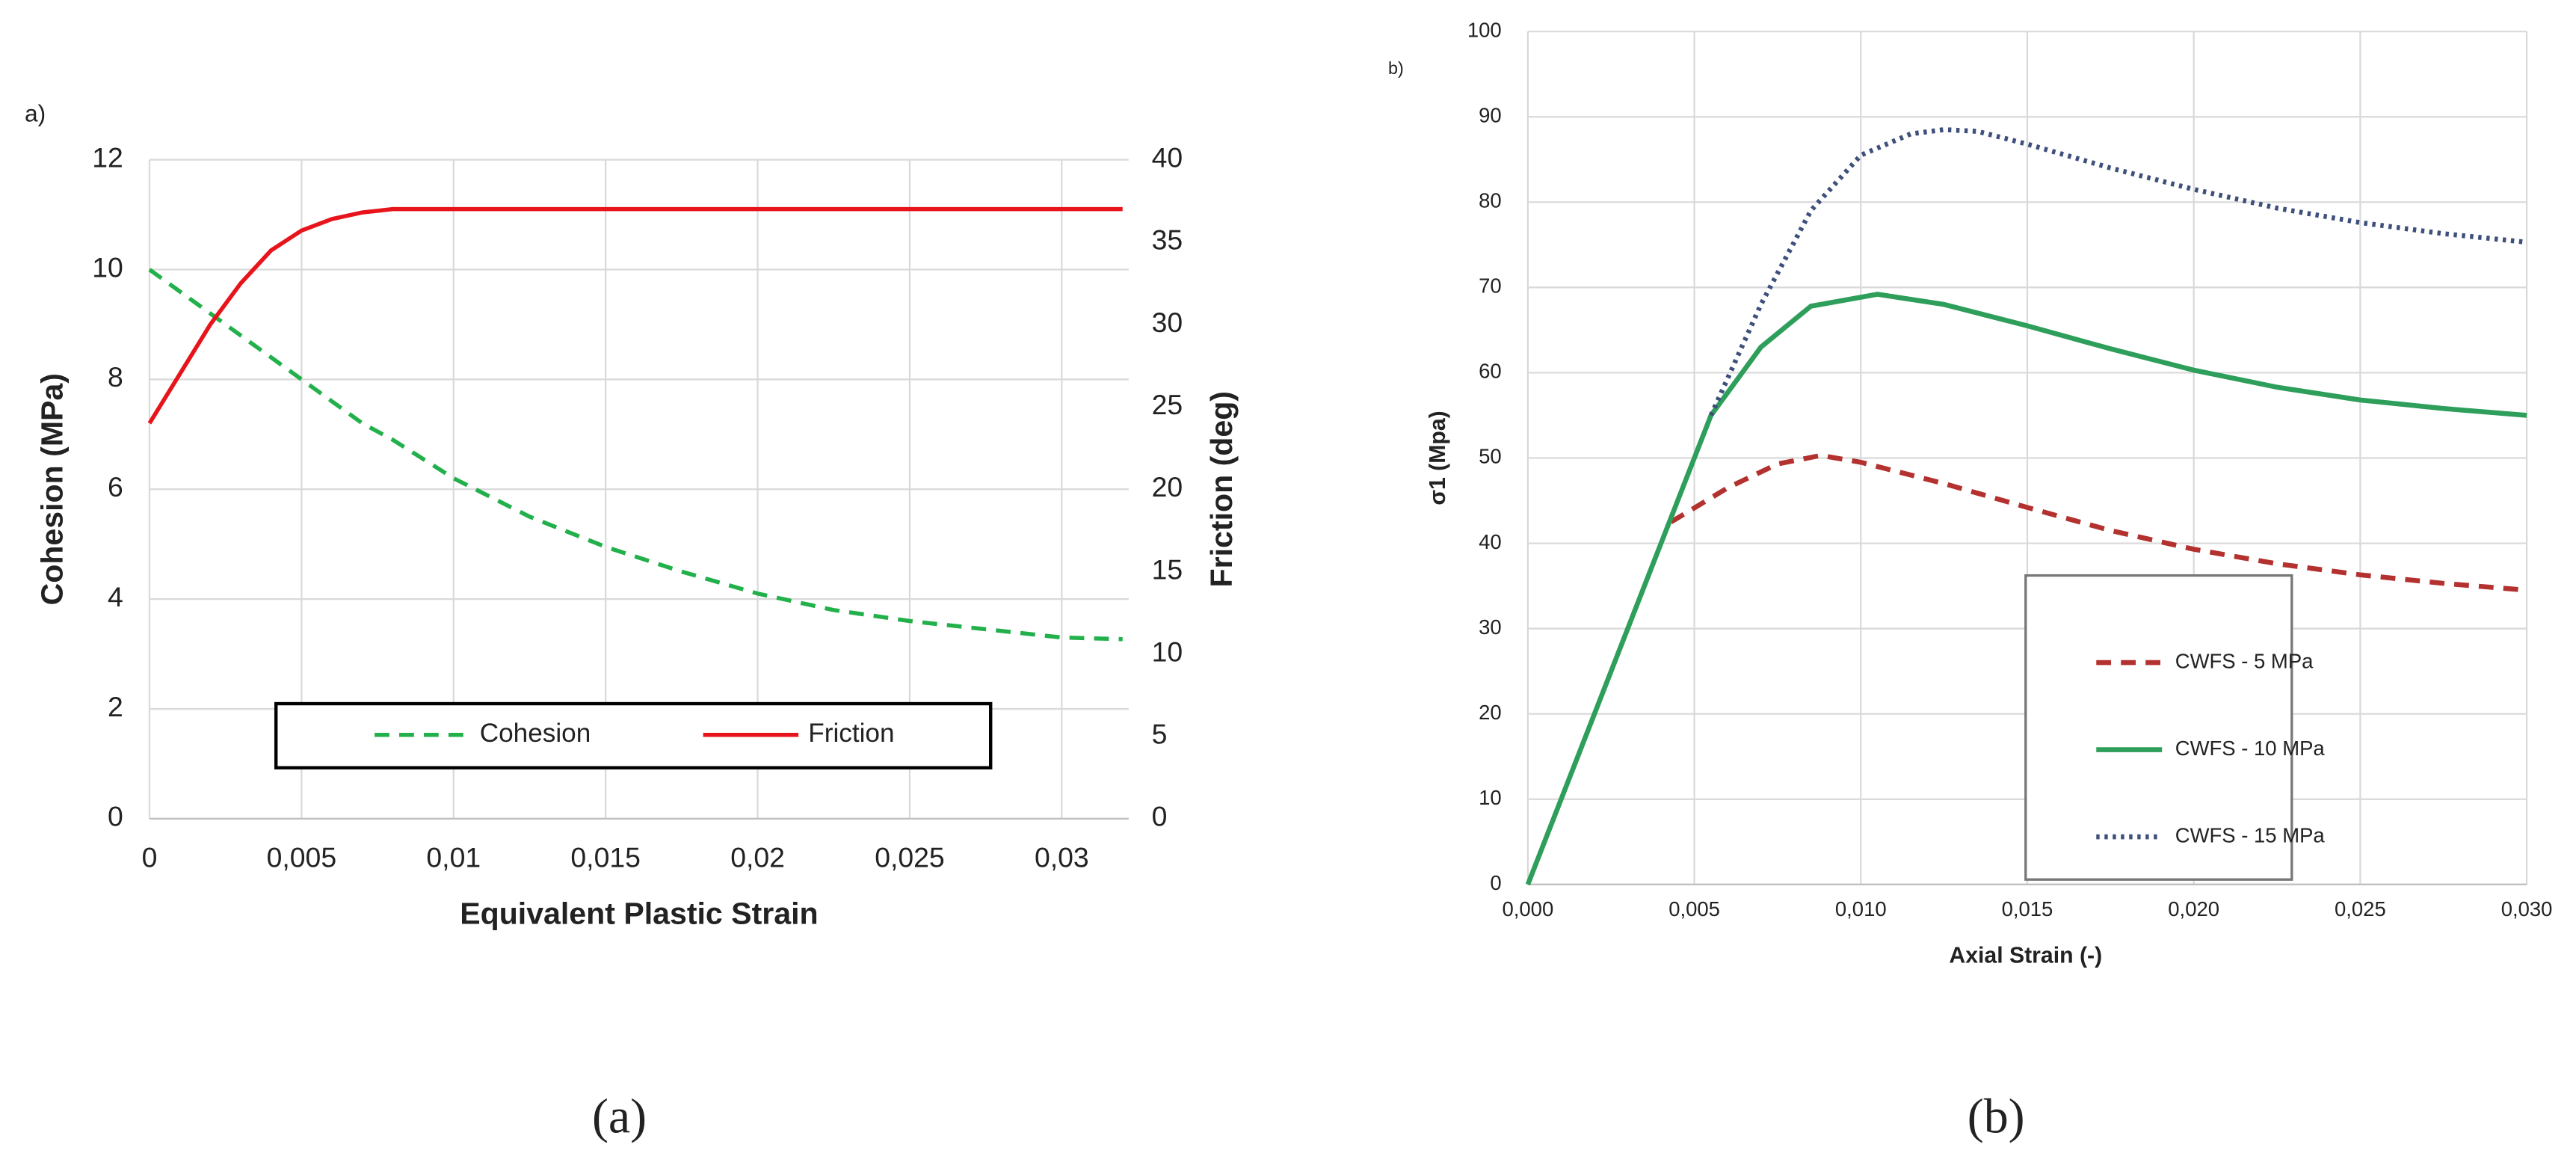  I want to click on y-tick-label: 80, so click(1490, 200).